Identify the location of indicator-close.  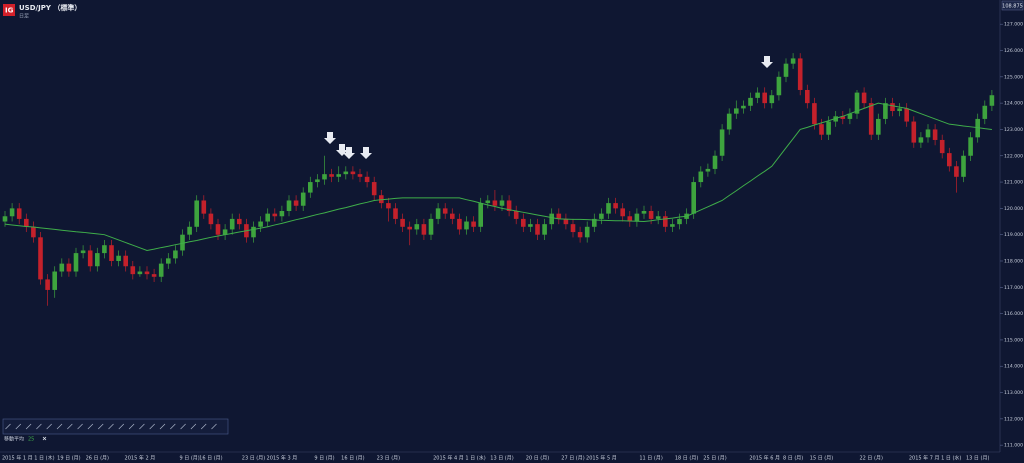
(44, 438).